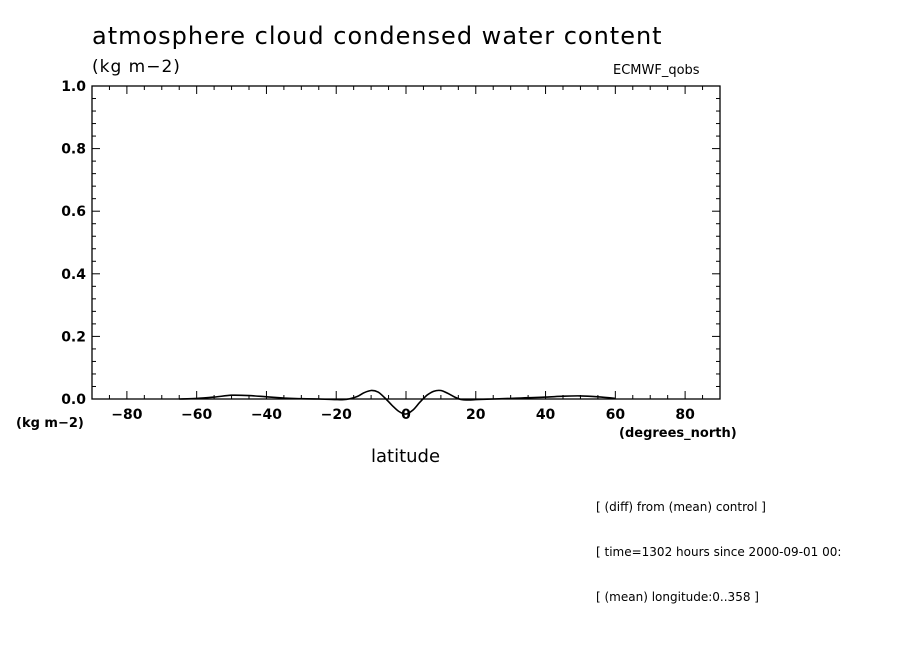 The height and width of the screenshot is (654, 904). What do you see at coordinates (406, 456) in the screenshot?
I see `x-axis-label: latitude` at bounding box center [406, 456].